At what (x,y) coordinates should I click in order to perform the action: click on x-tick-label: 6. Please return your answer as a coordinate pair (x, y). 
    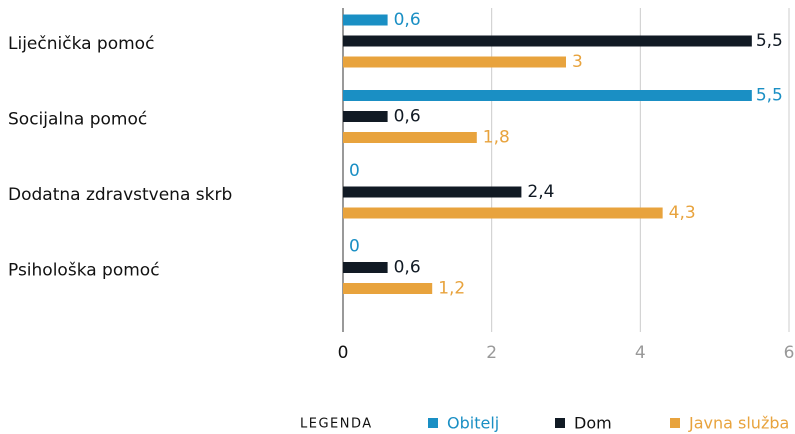
    Looking at the image, I should click on (789, 353).